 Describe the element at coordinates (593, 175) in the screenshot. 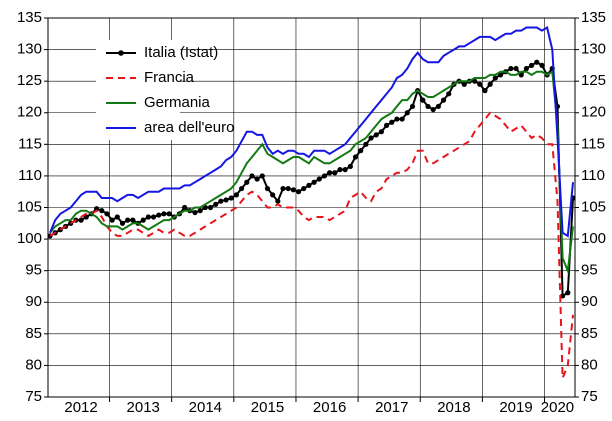

I see `y2-tick-label: 110` at that location.